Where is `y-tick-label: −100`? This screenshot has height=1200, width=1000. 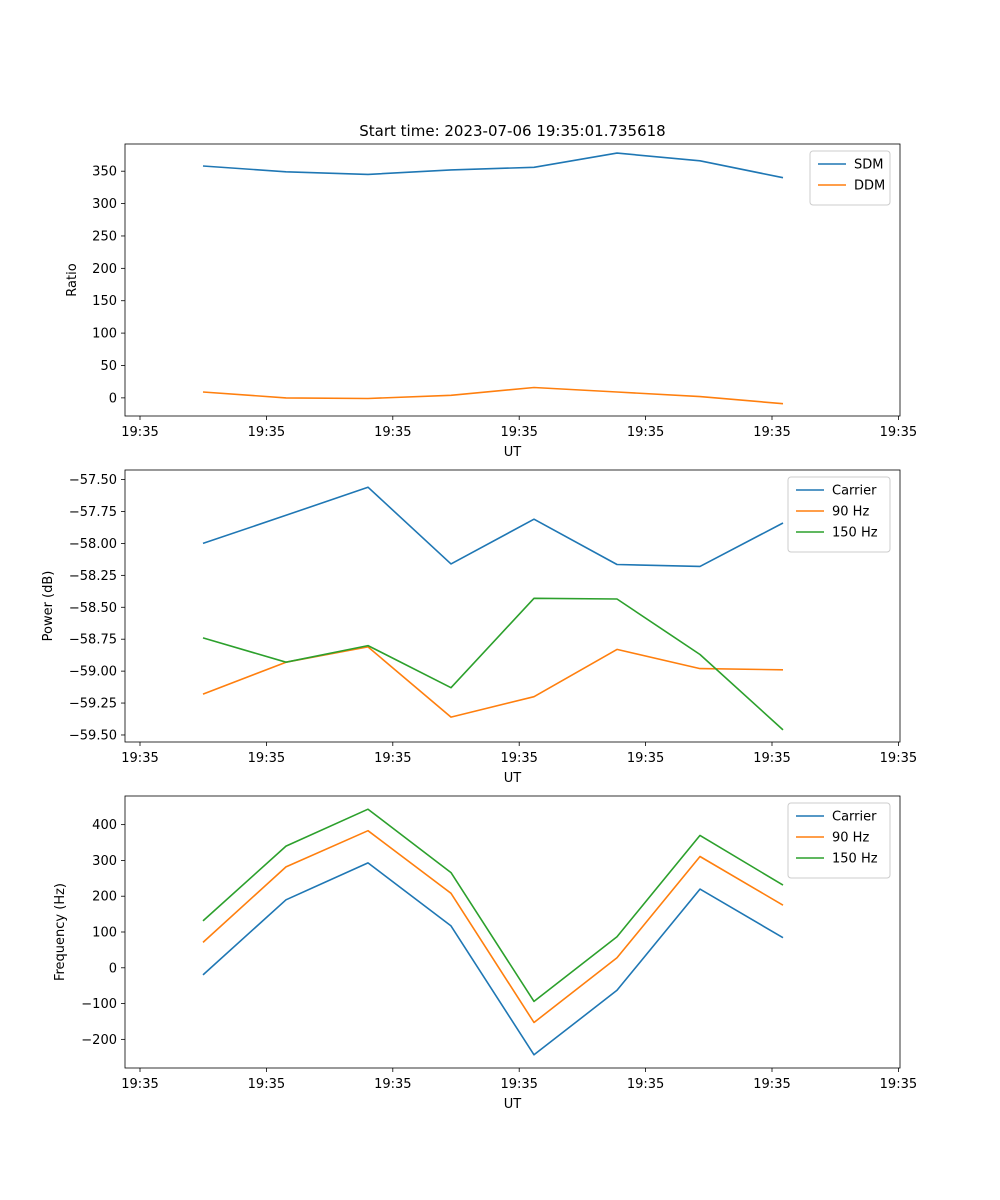
y-tick-label: −100 is located at coordinates (99, 1004).